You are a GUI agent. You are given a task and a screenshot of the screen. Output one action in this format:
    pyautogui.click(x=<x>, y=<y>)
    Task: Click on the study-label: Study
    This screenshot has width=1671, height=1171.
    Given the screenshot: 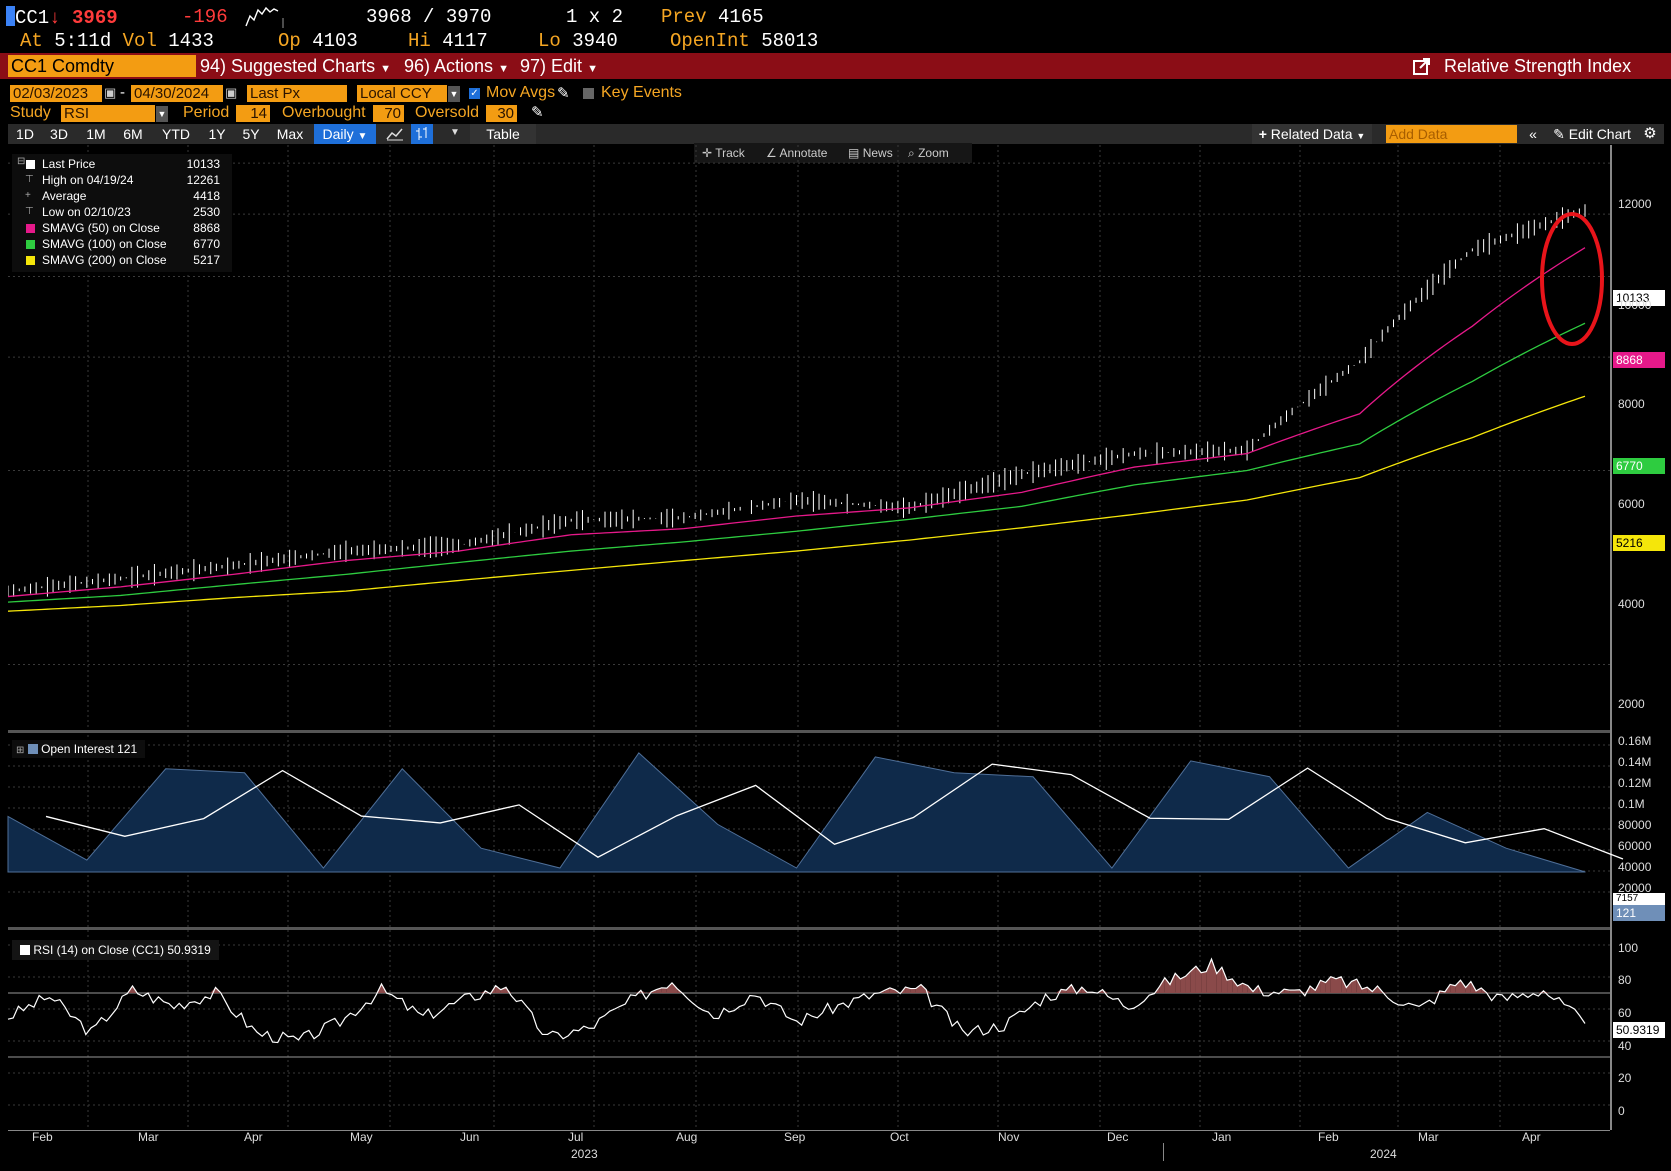 What is the action you would take?
    pyautogui.click(x=30, y=112)
    